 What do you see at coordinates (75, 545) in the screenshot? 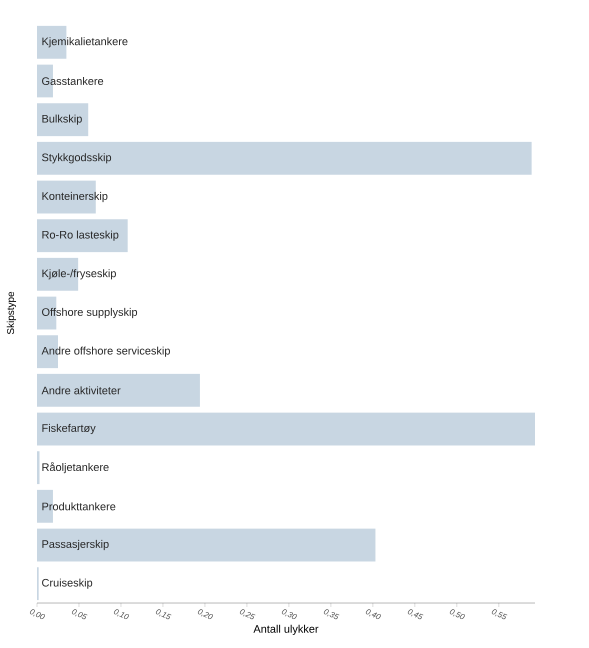
I see `y-tick-label: Passasjerskip` at bounding box center [75, 545].